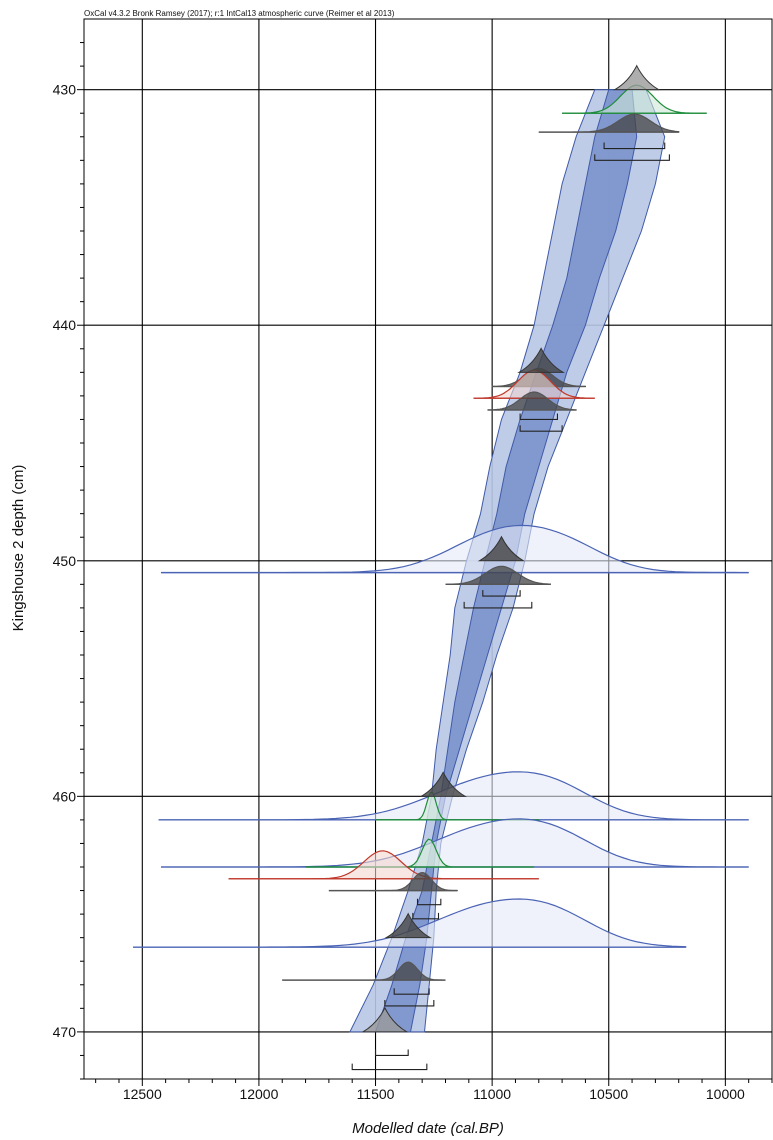 The image size is (773, 1140). Describe the element at coordinates (65, 325) in the screenshot. I see `y-tick-label: 440` at that location.